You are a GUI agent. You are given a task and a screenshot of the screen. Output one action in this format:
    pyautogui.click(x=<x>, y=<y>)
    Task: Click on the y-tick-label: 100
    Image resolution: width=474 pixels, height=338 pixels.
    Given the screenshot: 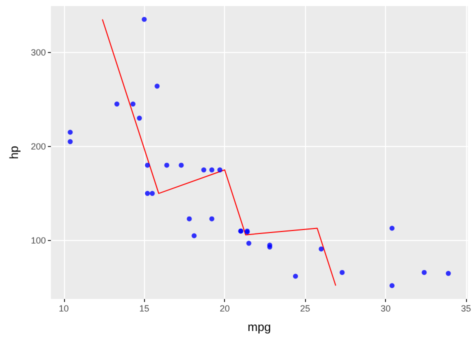 What is the action you would take?
    pyautogui.click(x=38, y=240)
    